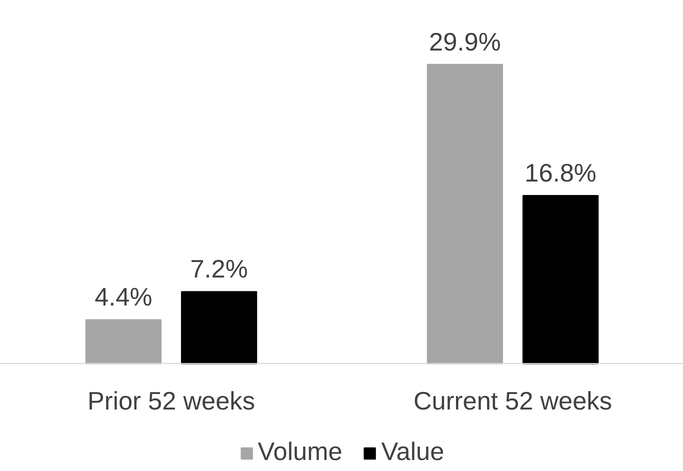 The image size is (683, 471). What do you see at coordinates (123, 298) in the screenshot?
I see `data-label: 4.4%` at bounding box center [123, 298].